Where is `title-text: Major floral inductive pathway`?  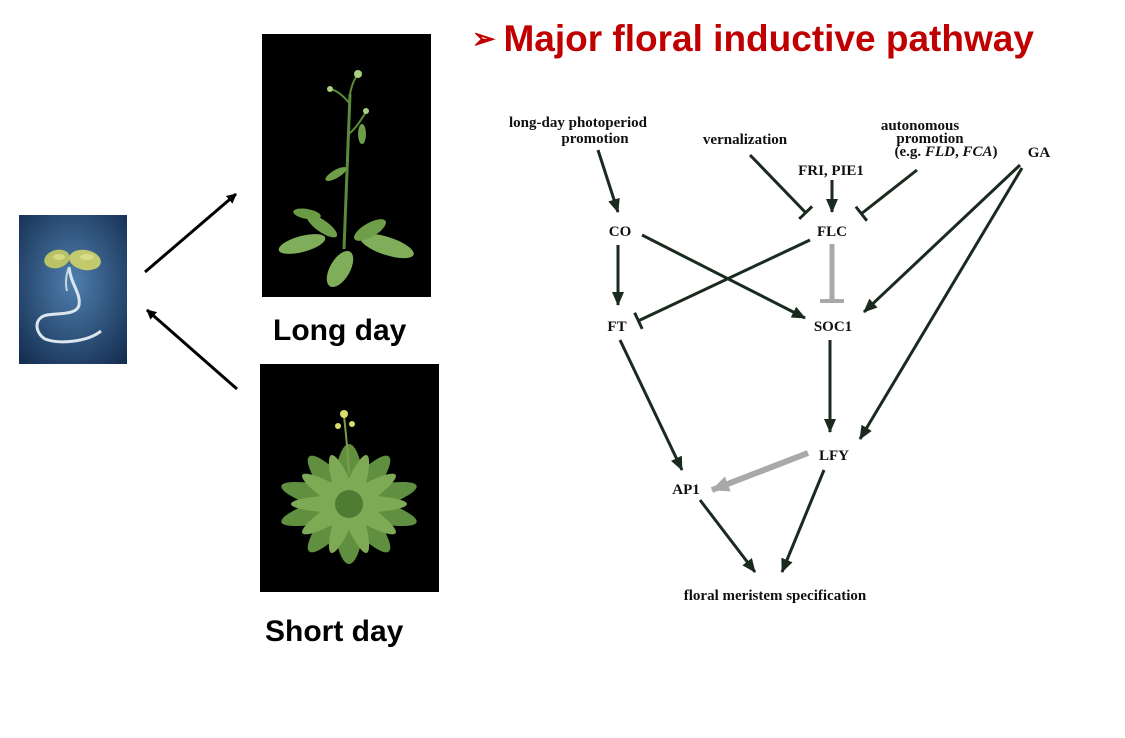 title-text: Major floral inductive pathway is located at coordinates (768, 38).